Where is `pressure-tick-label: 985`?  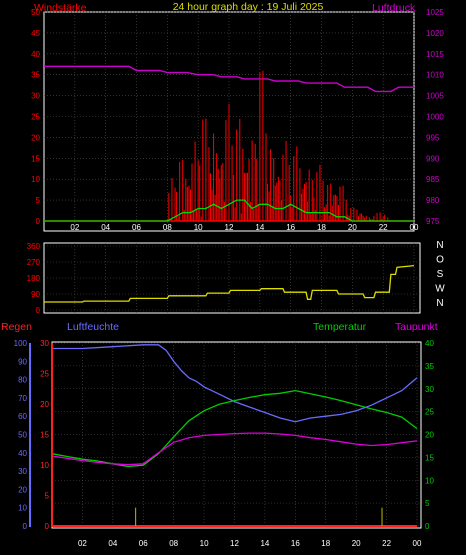
pressure-tick-label: 985 is located at coordinates (433, 179).